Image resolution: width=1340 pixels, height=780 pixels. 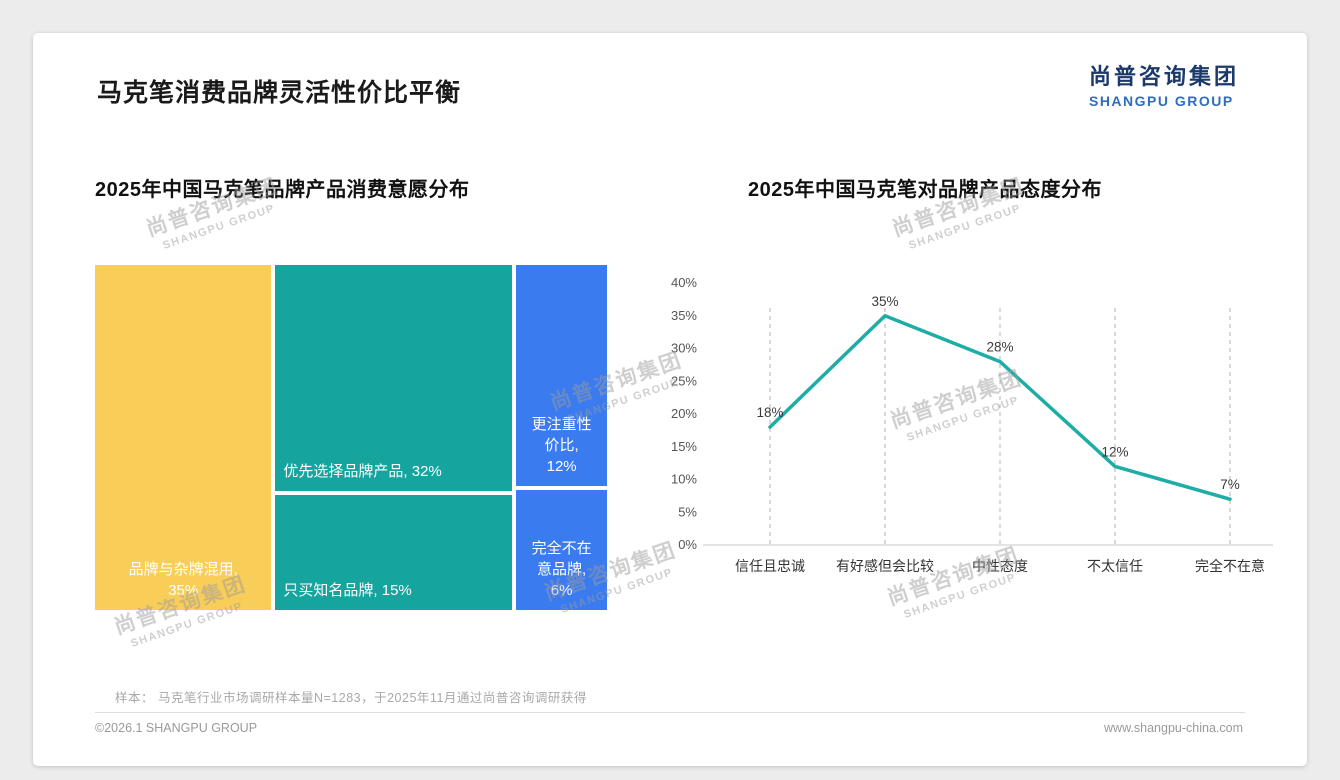 I want to click on treemap-segment-label: 优先选择品牌产品, 32%, so click(x=362, y=471).